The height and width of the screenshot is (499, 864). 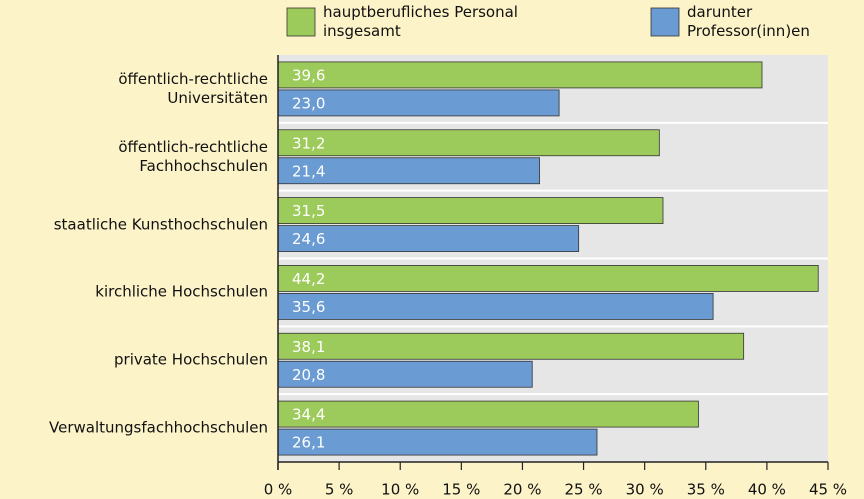 I want to click on value-label: 35,6, so click(x=308, y=307).